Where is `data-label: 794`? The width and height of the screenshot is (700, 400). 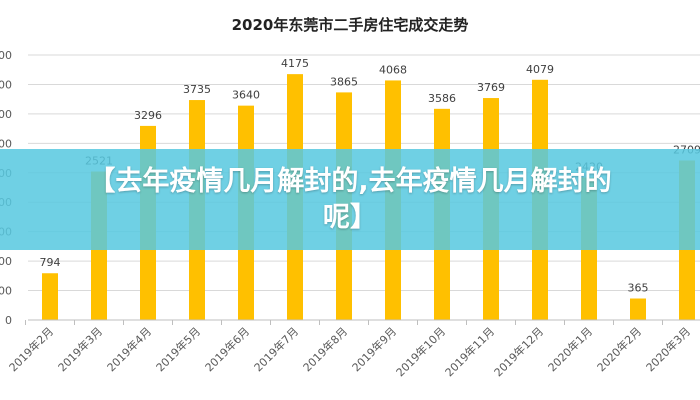
data-label: 794 is located at coordinates (50, 262).